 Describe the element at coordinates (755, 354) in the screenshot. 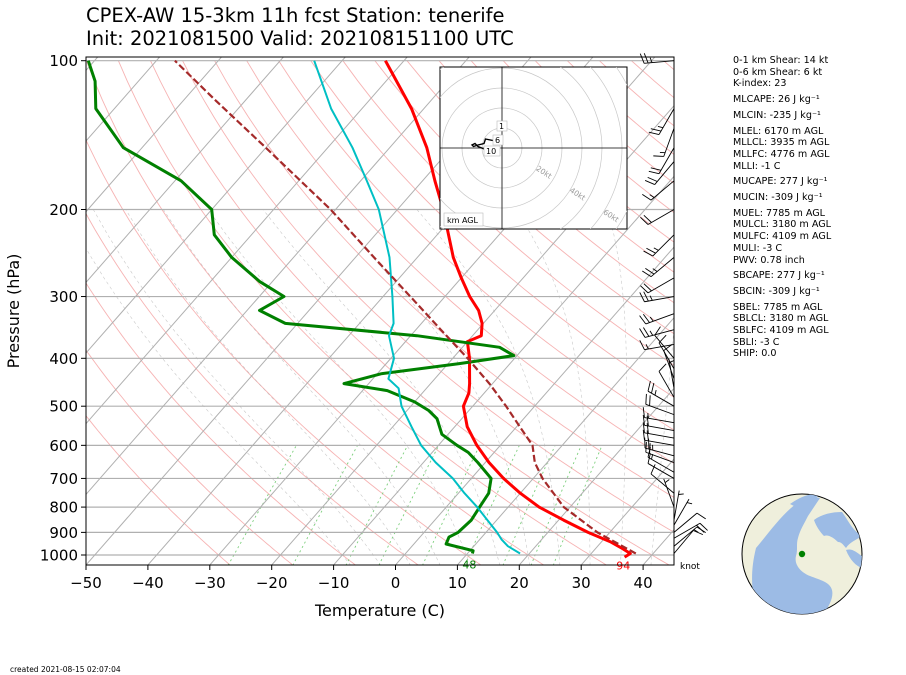

I see `index-row: SHIP: 0.0` at that location.